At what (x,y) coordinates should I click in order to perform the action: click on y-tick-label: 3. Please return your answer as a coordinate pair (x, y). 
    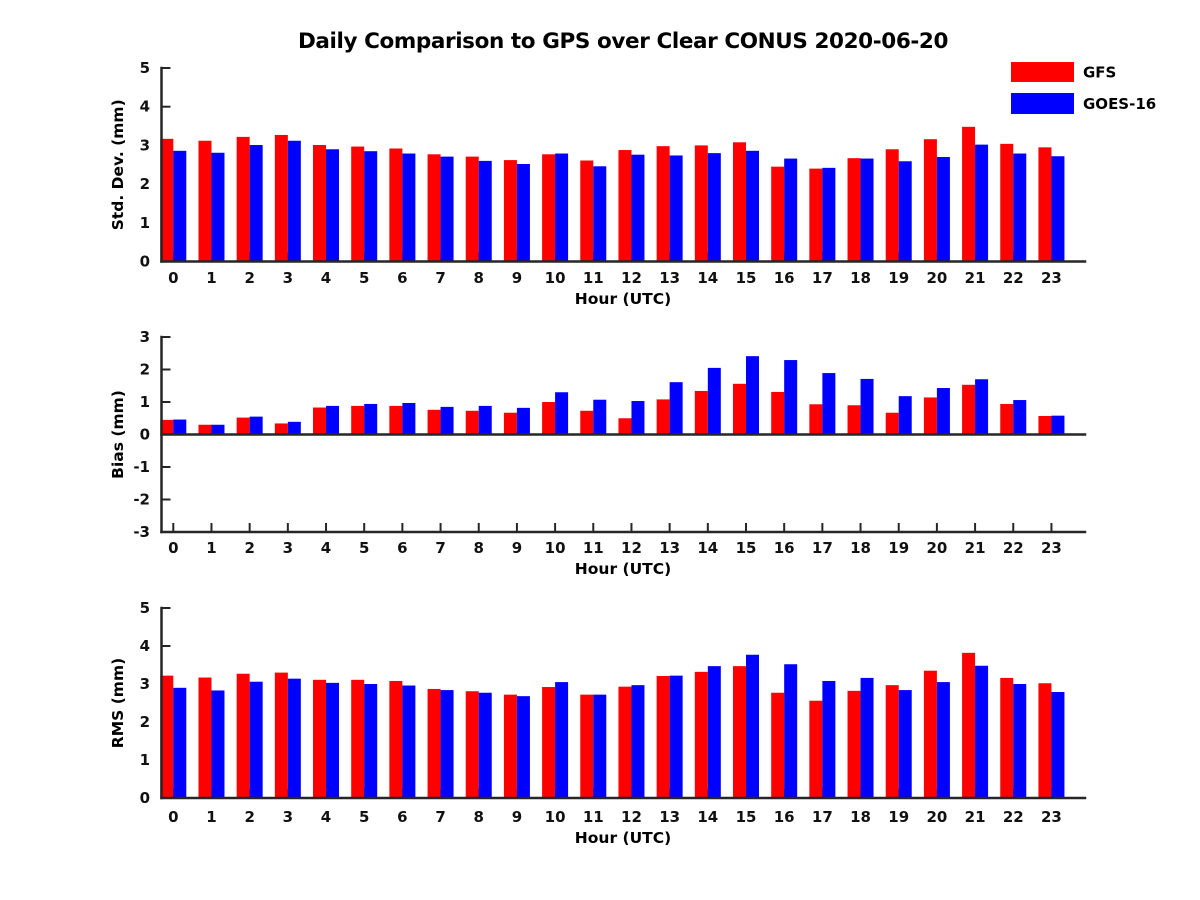
    Looking at the image, I should click on (145, 145).